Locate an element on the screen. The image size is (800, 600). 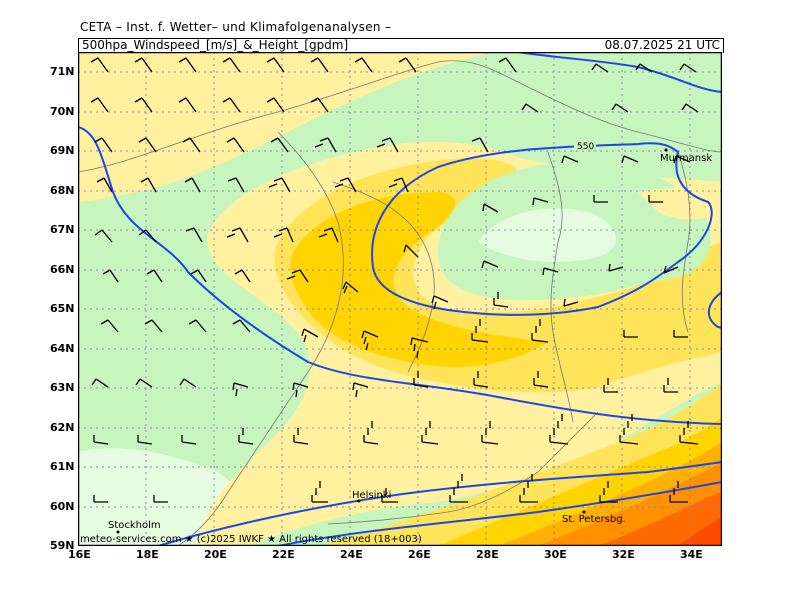
lat-label-66n: 66N is located at coordinates (62, 269).